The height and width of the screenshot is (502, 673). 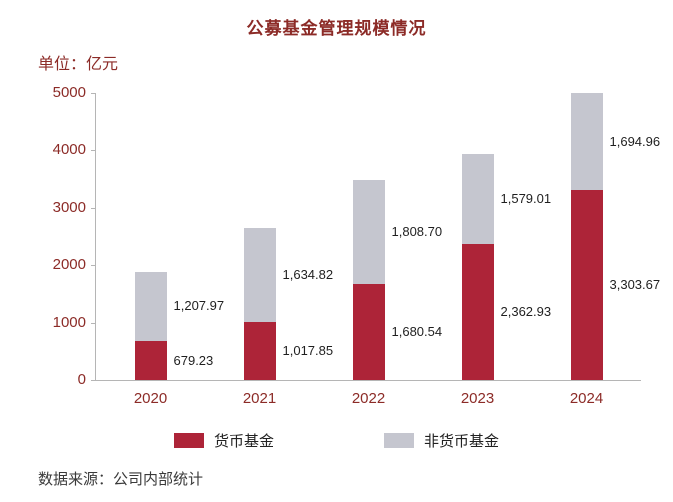 I want to click on y-axis-tick-label: 4000, so click(x=69, y=150).